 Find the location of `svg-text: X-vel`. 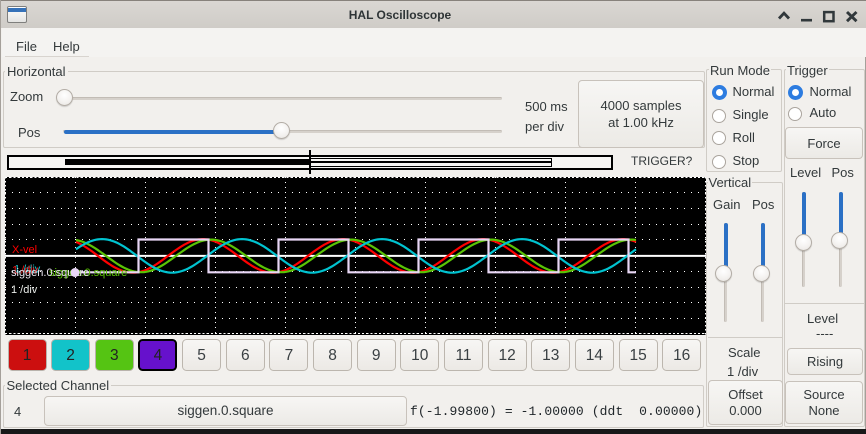

svg-text: X-vel is located at coordinates (24, 250).